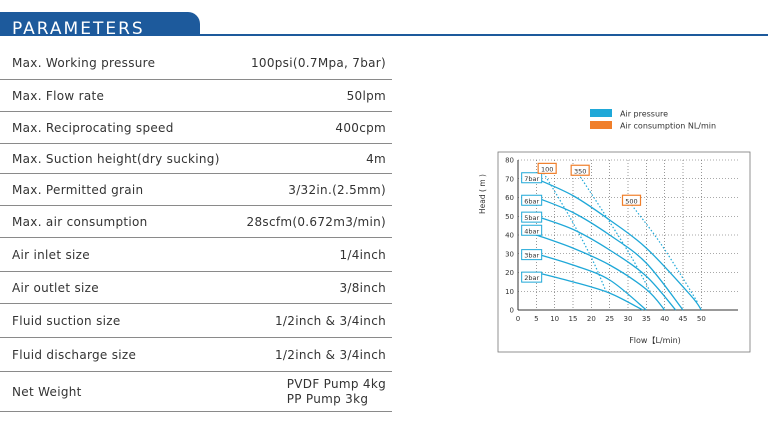 The image size is (780, 432). Describe the element at coordinates (479, 35) in the screenshot. I see `header-rule` at that location.